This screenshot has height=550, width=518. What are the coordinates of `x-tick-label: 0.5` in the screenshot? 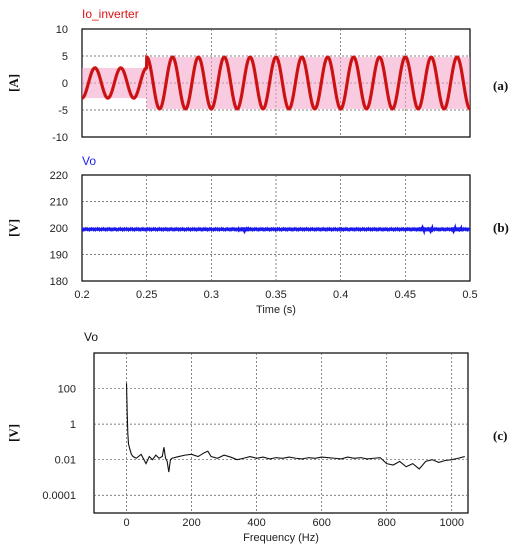 It's located at (469, 295).